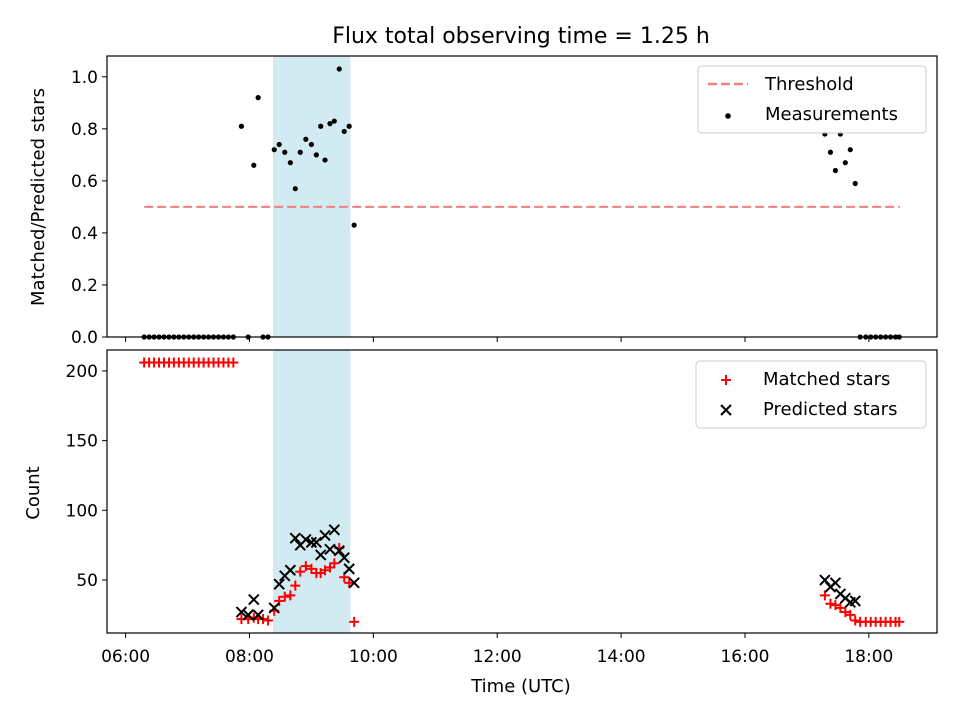 This screenshot has height=720, width=960. Describe the element at coordinates (249, 657) in the screenshot. I see `x-tick-label: 08:00` at that location.